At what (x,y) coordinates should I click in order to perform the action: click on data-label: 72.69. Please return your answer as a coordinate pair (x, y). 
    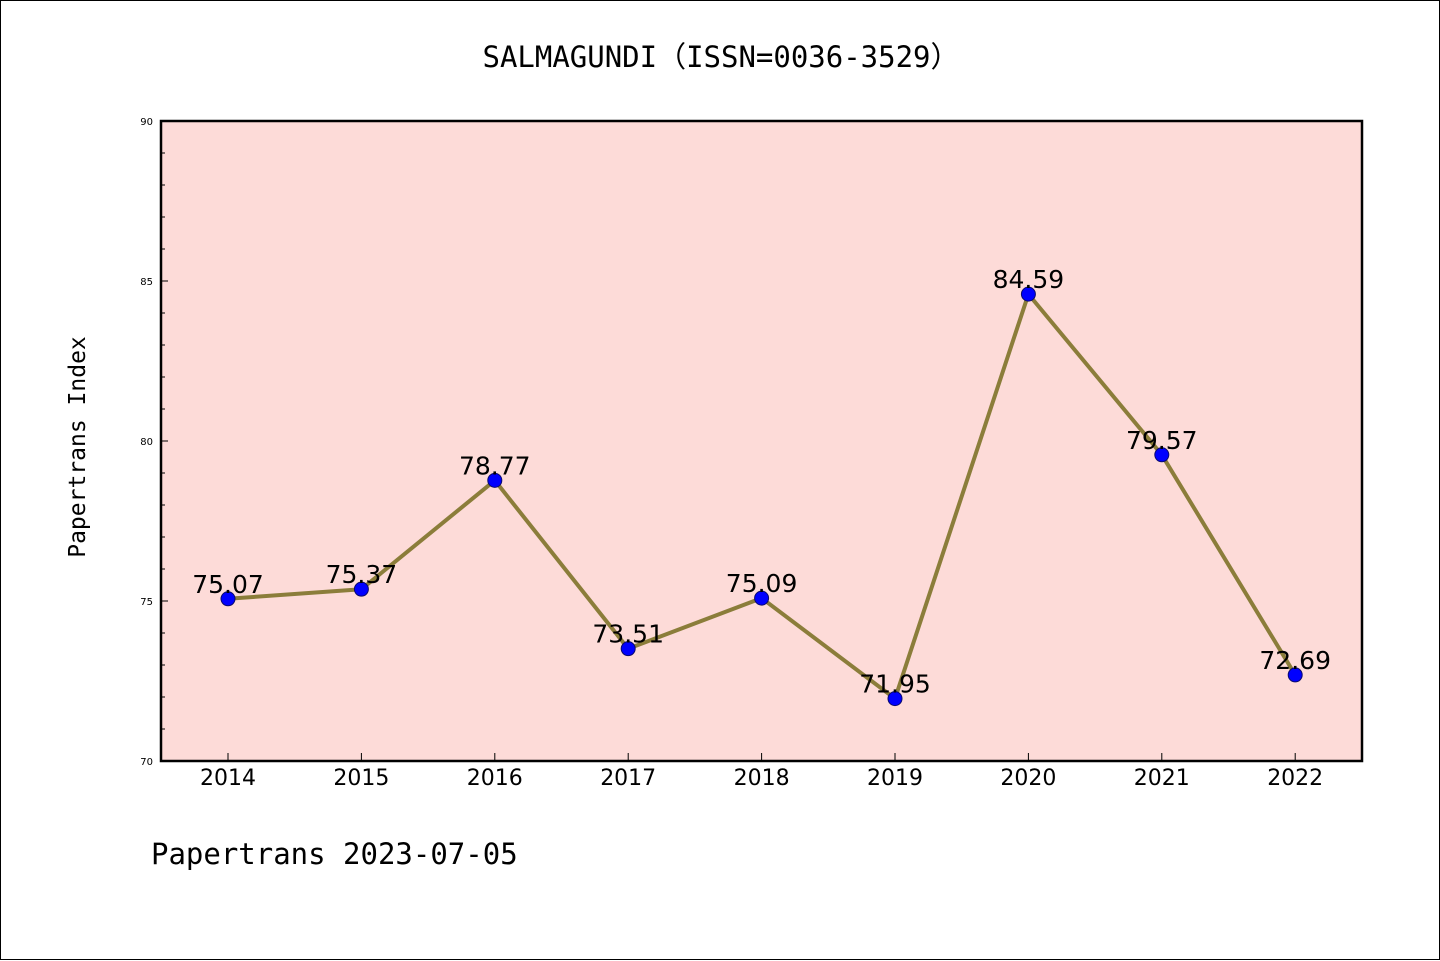
    Looking at the image, I should click on (1295, 660).